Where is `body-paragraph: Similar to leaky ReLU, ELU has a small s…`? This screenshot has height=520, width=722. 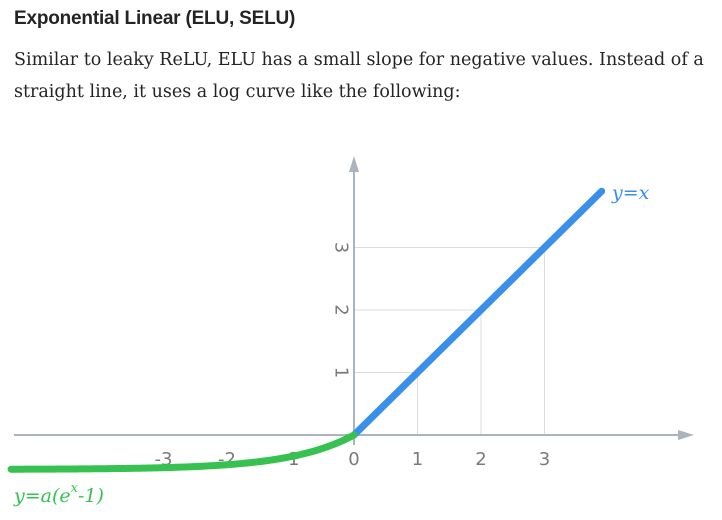
body-paragraph: Similar to leaky ReLU, ELU has a small s… is located at coordinates (359, 76).